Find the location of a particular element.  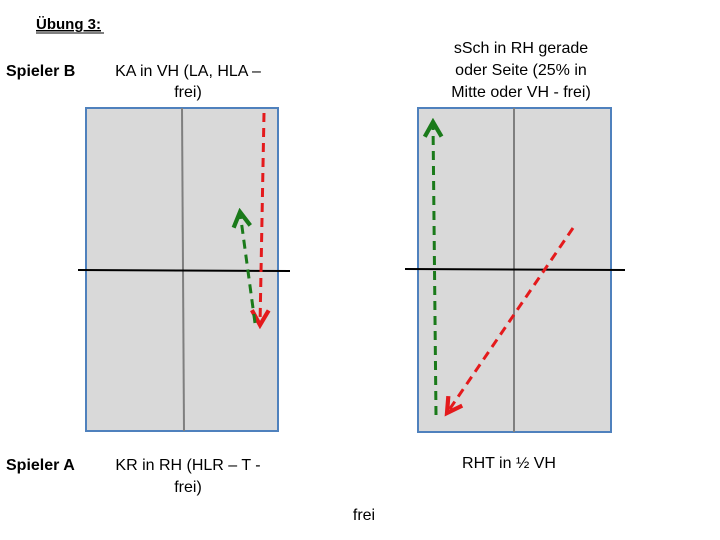

instruction: RHT in ½ VH is located at coordinates (509, 463).